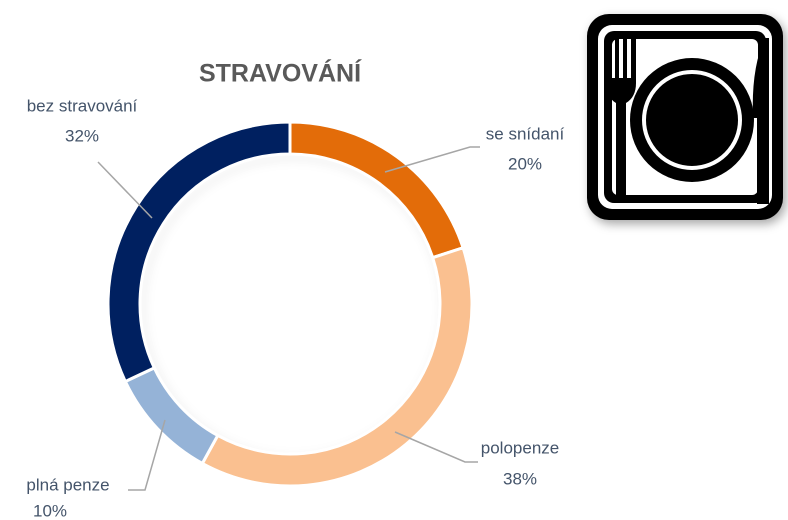  What do you see at coordinates (525, 163) in the screenshot?
I see `value-label: 20%` at bounding box center [525, 163].